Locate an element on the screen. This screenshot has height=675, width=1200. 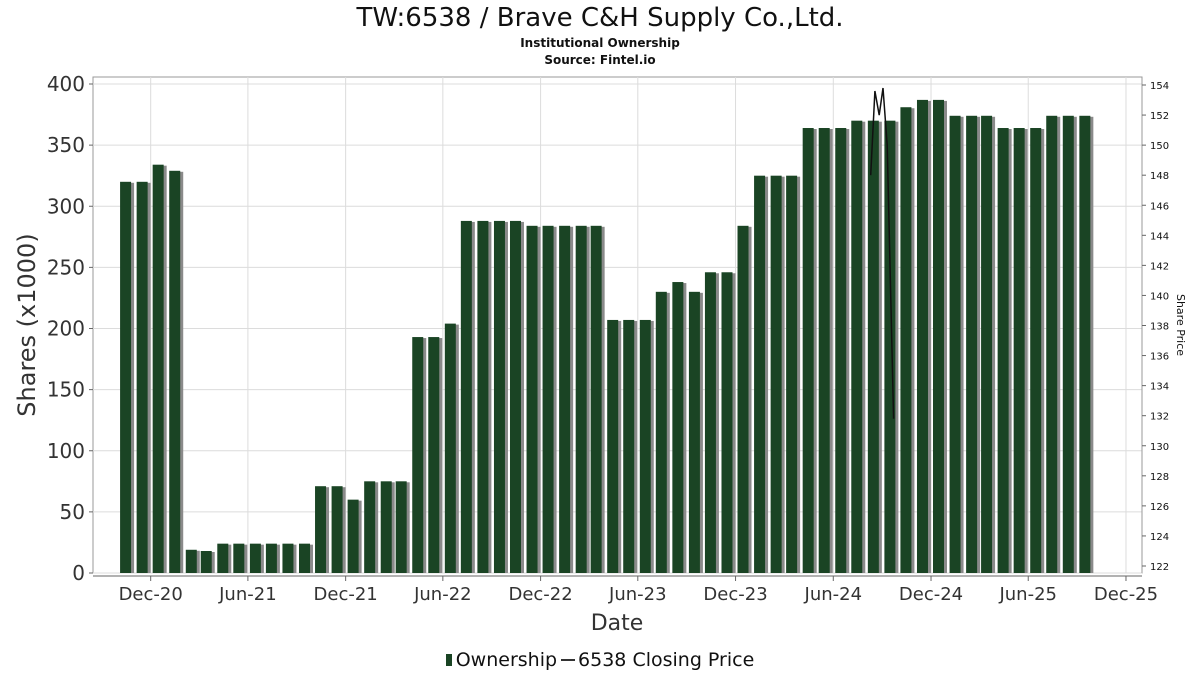
y2-tick-label: 132 is located at coordinates (1159, 417).